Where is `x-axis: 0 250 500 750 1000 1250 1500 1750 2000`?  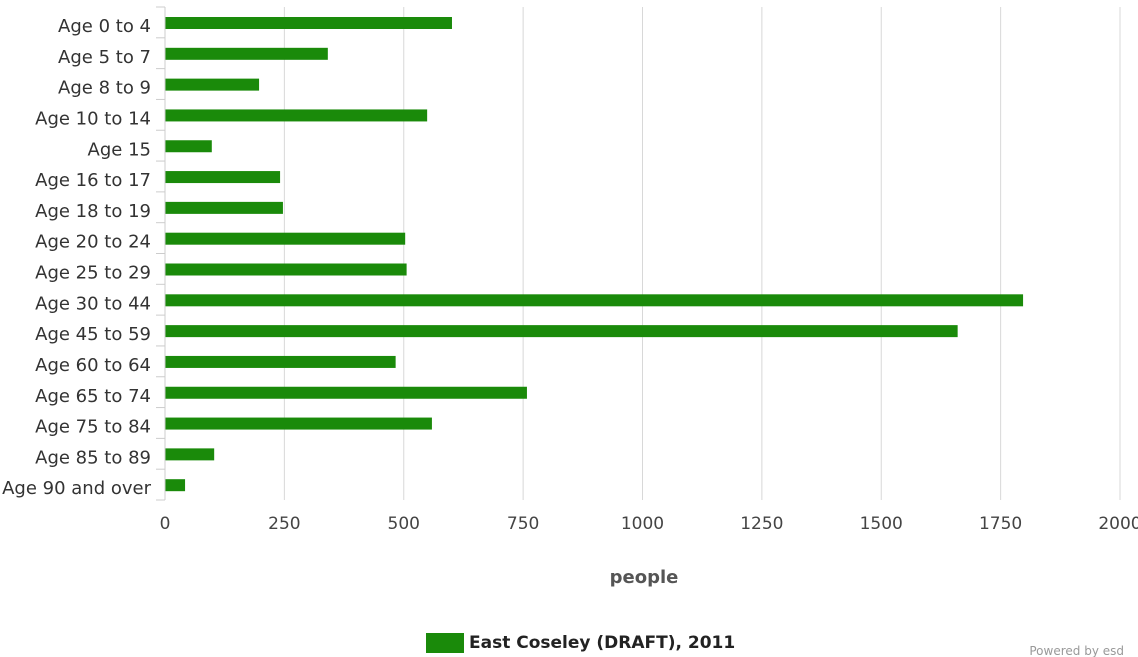 x-axis: 0 250 500 750 1000 1250 1500 1750 2000 is located at coordinates (649, 524).